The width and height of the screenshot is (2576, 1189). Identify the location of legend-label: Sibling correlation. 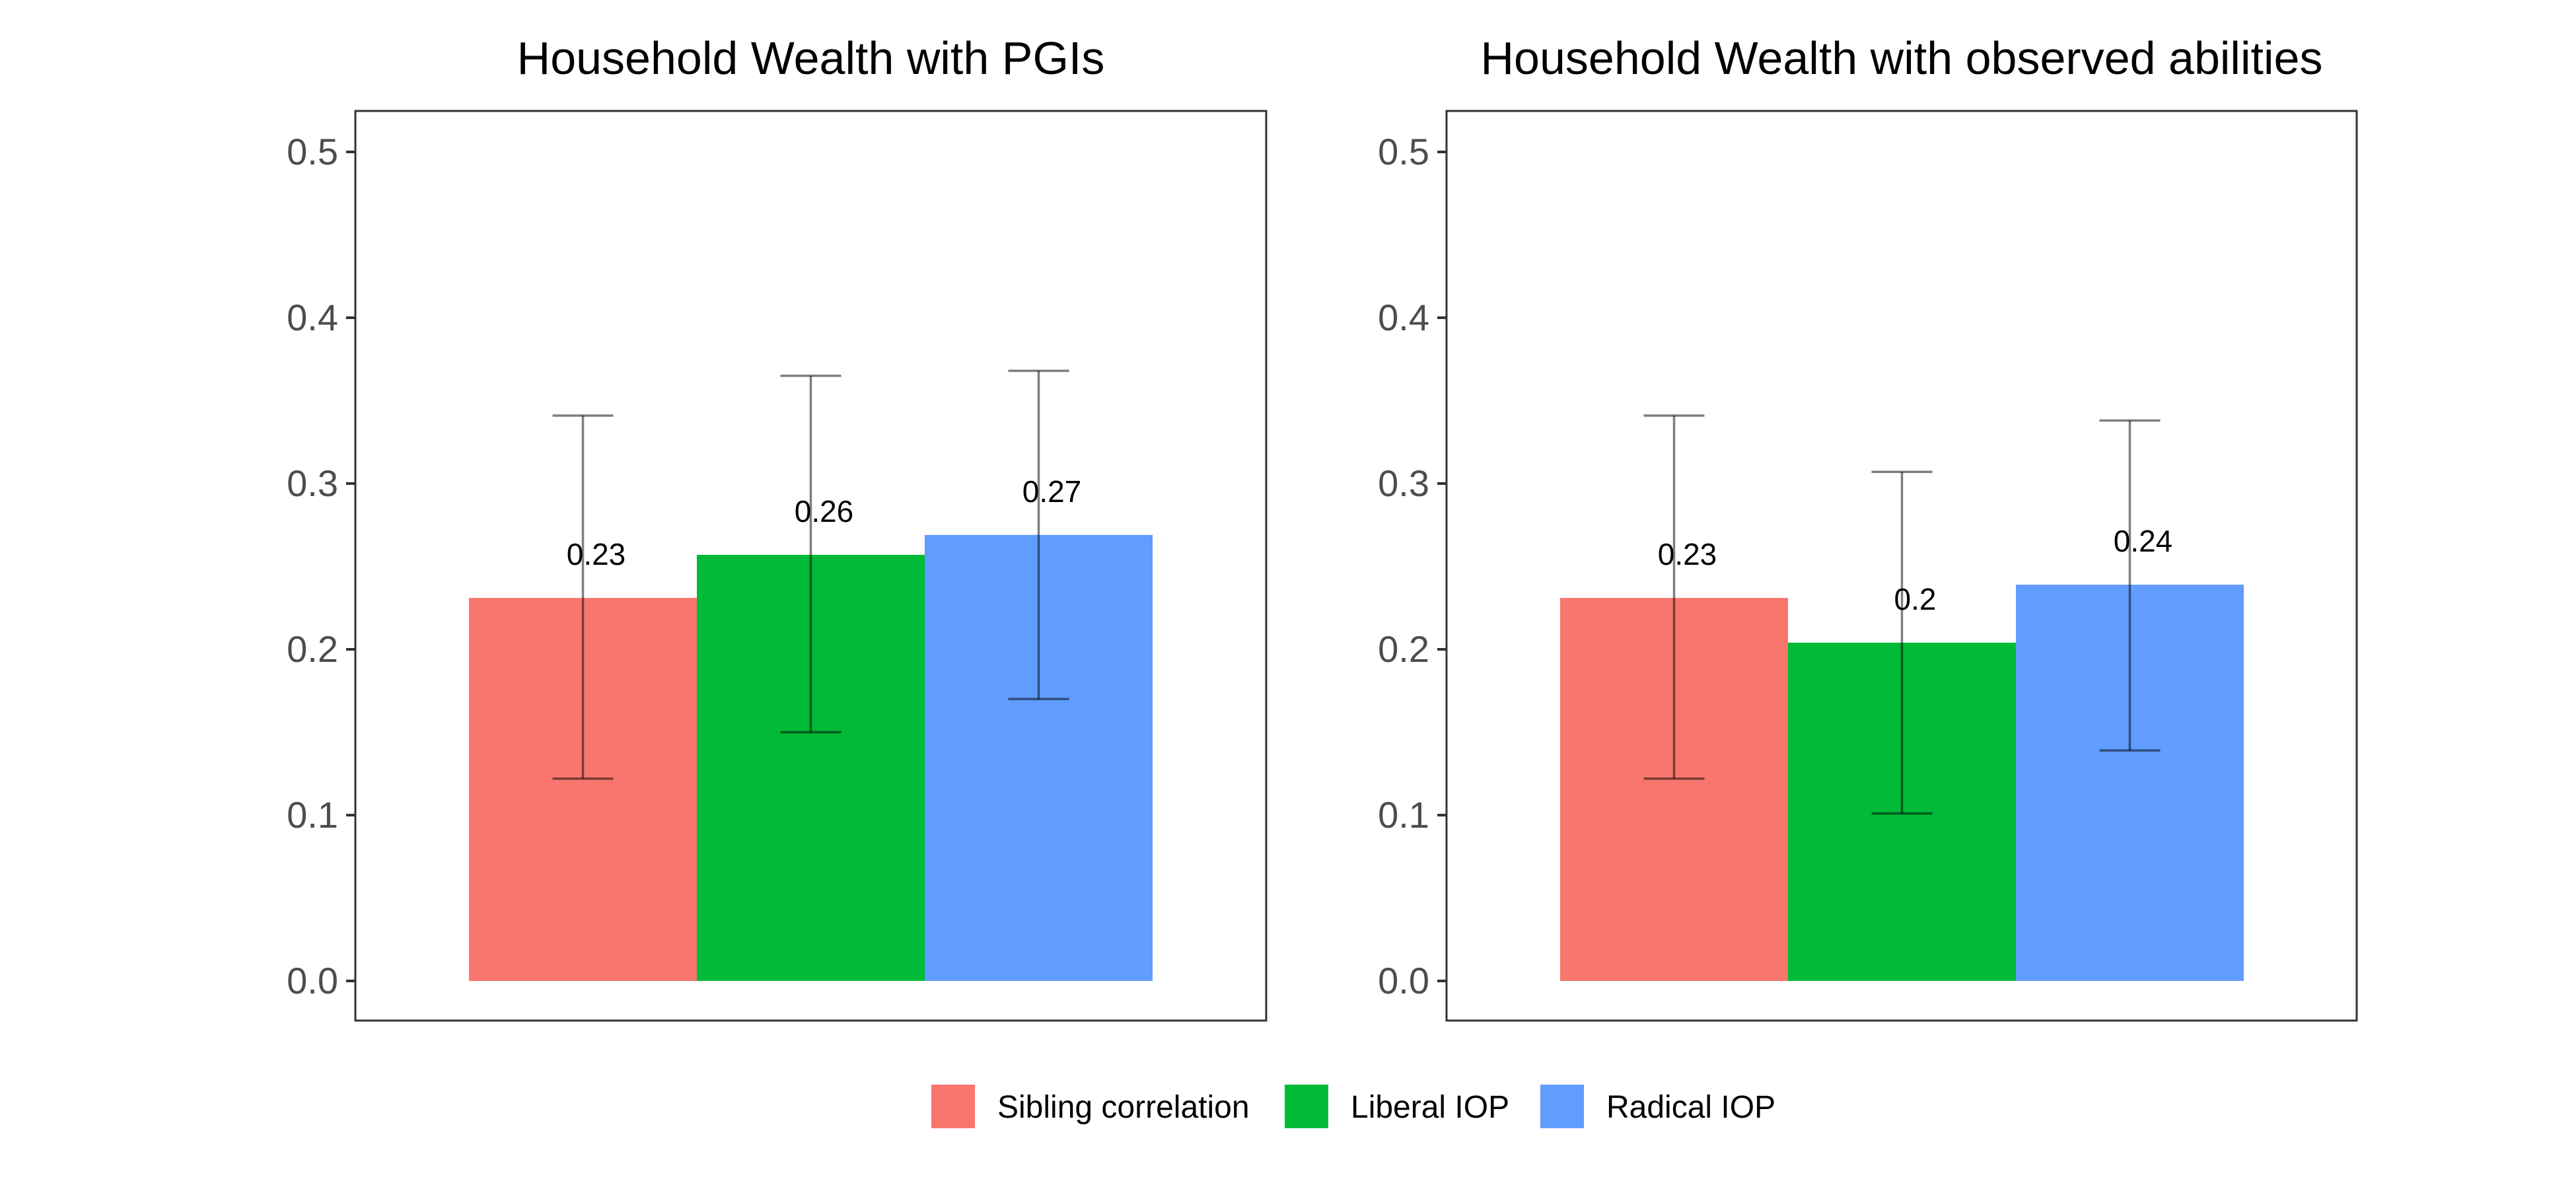
(1123, 1107).